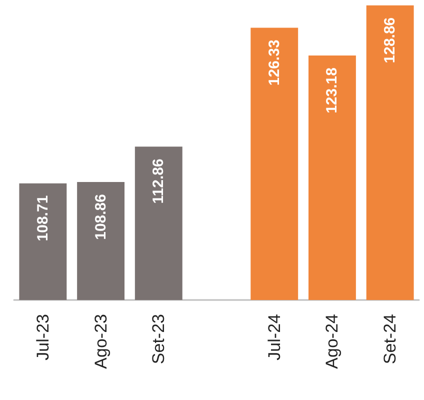  I want to click on data-label: 112.86, so click(159, 181).